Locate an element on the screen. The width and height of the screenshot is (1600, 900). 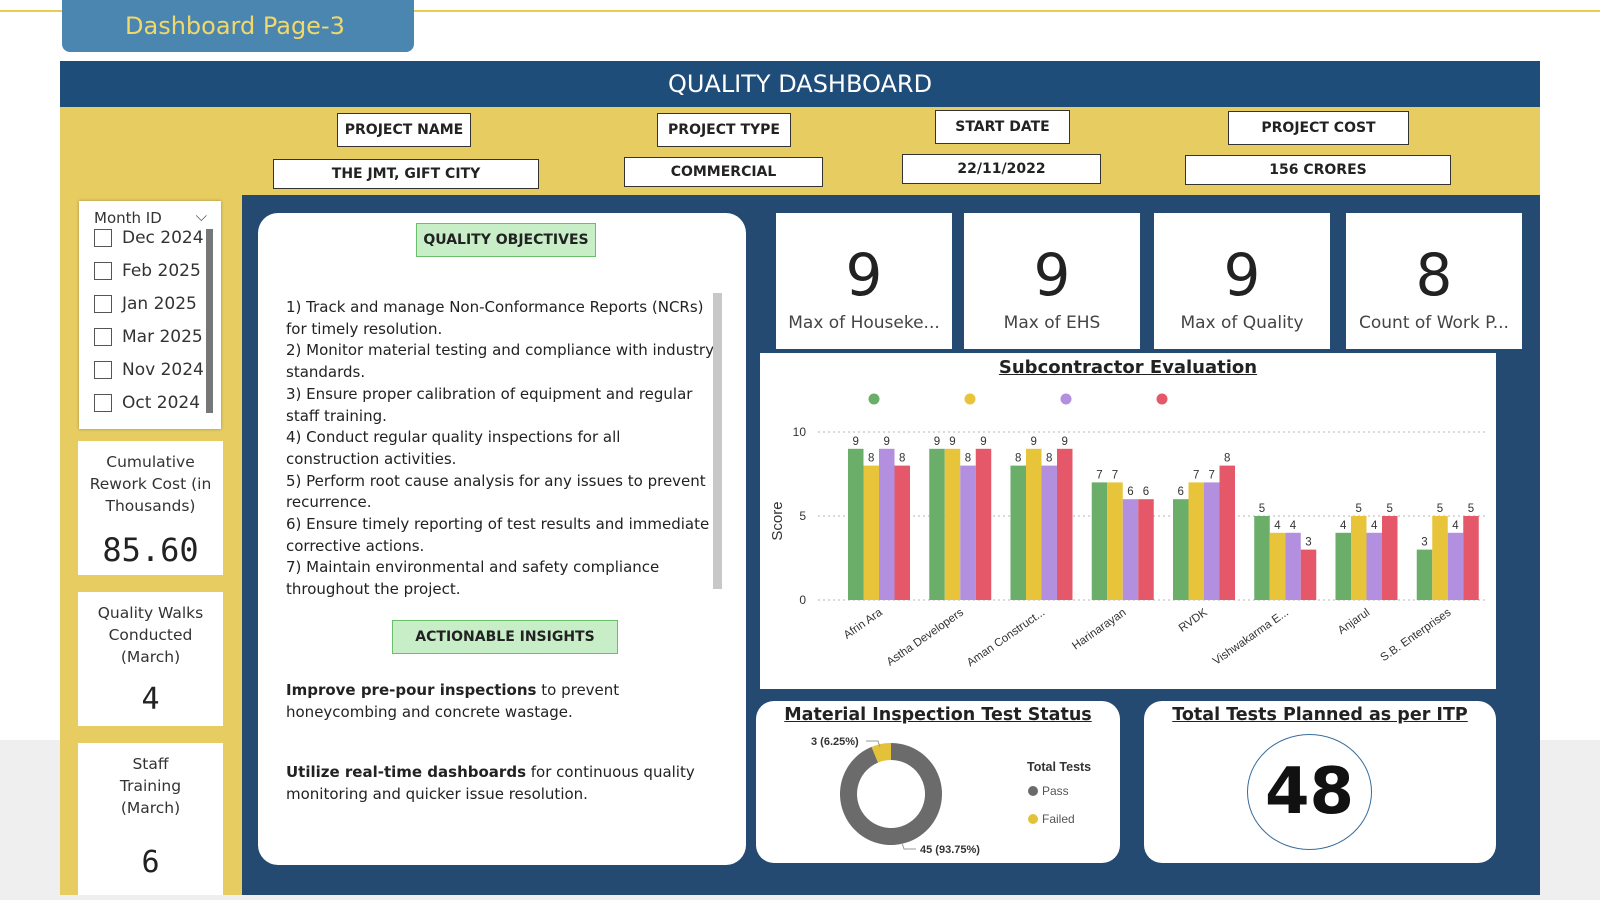
panel-gutter is located at coordinates (232, 545).